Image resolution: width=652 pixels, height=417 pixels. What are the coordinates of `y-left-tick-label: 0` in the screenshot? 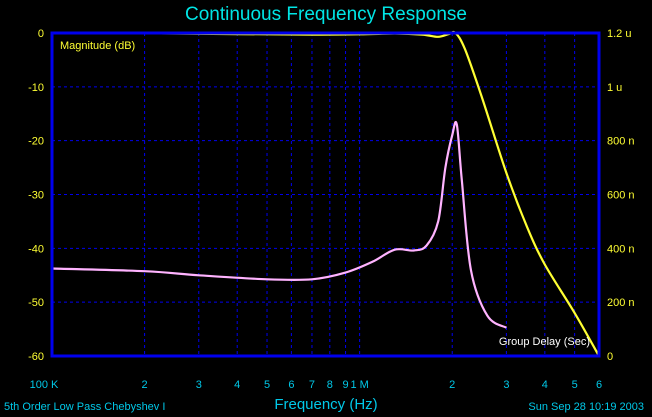 It's located at (41, 34).